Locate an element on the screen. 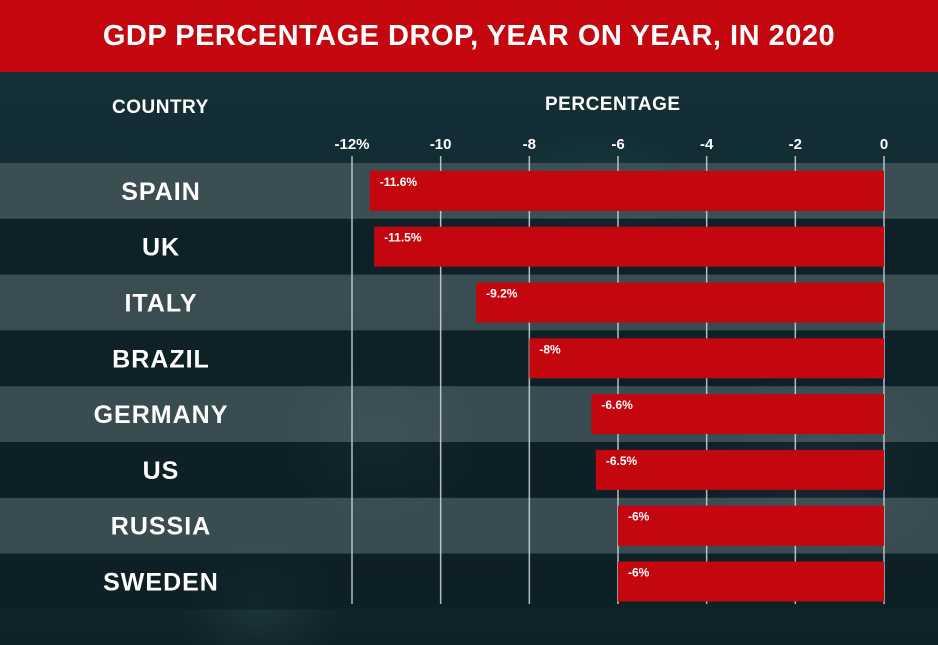 The width and height of the screenshot is (938, 645). country-label: SPAIN is located at coordinates (161, 192).